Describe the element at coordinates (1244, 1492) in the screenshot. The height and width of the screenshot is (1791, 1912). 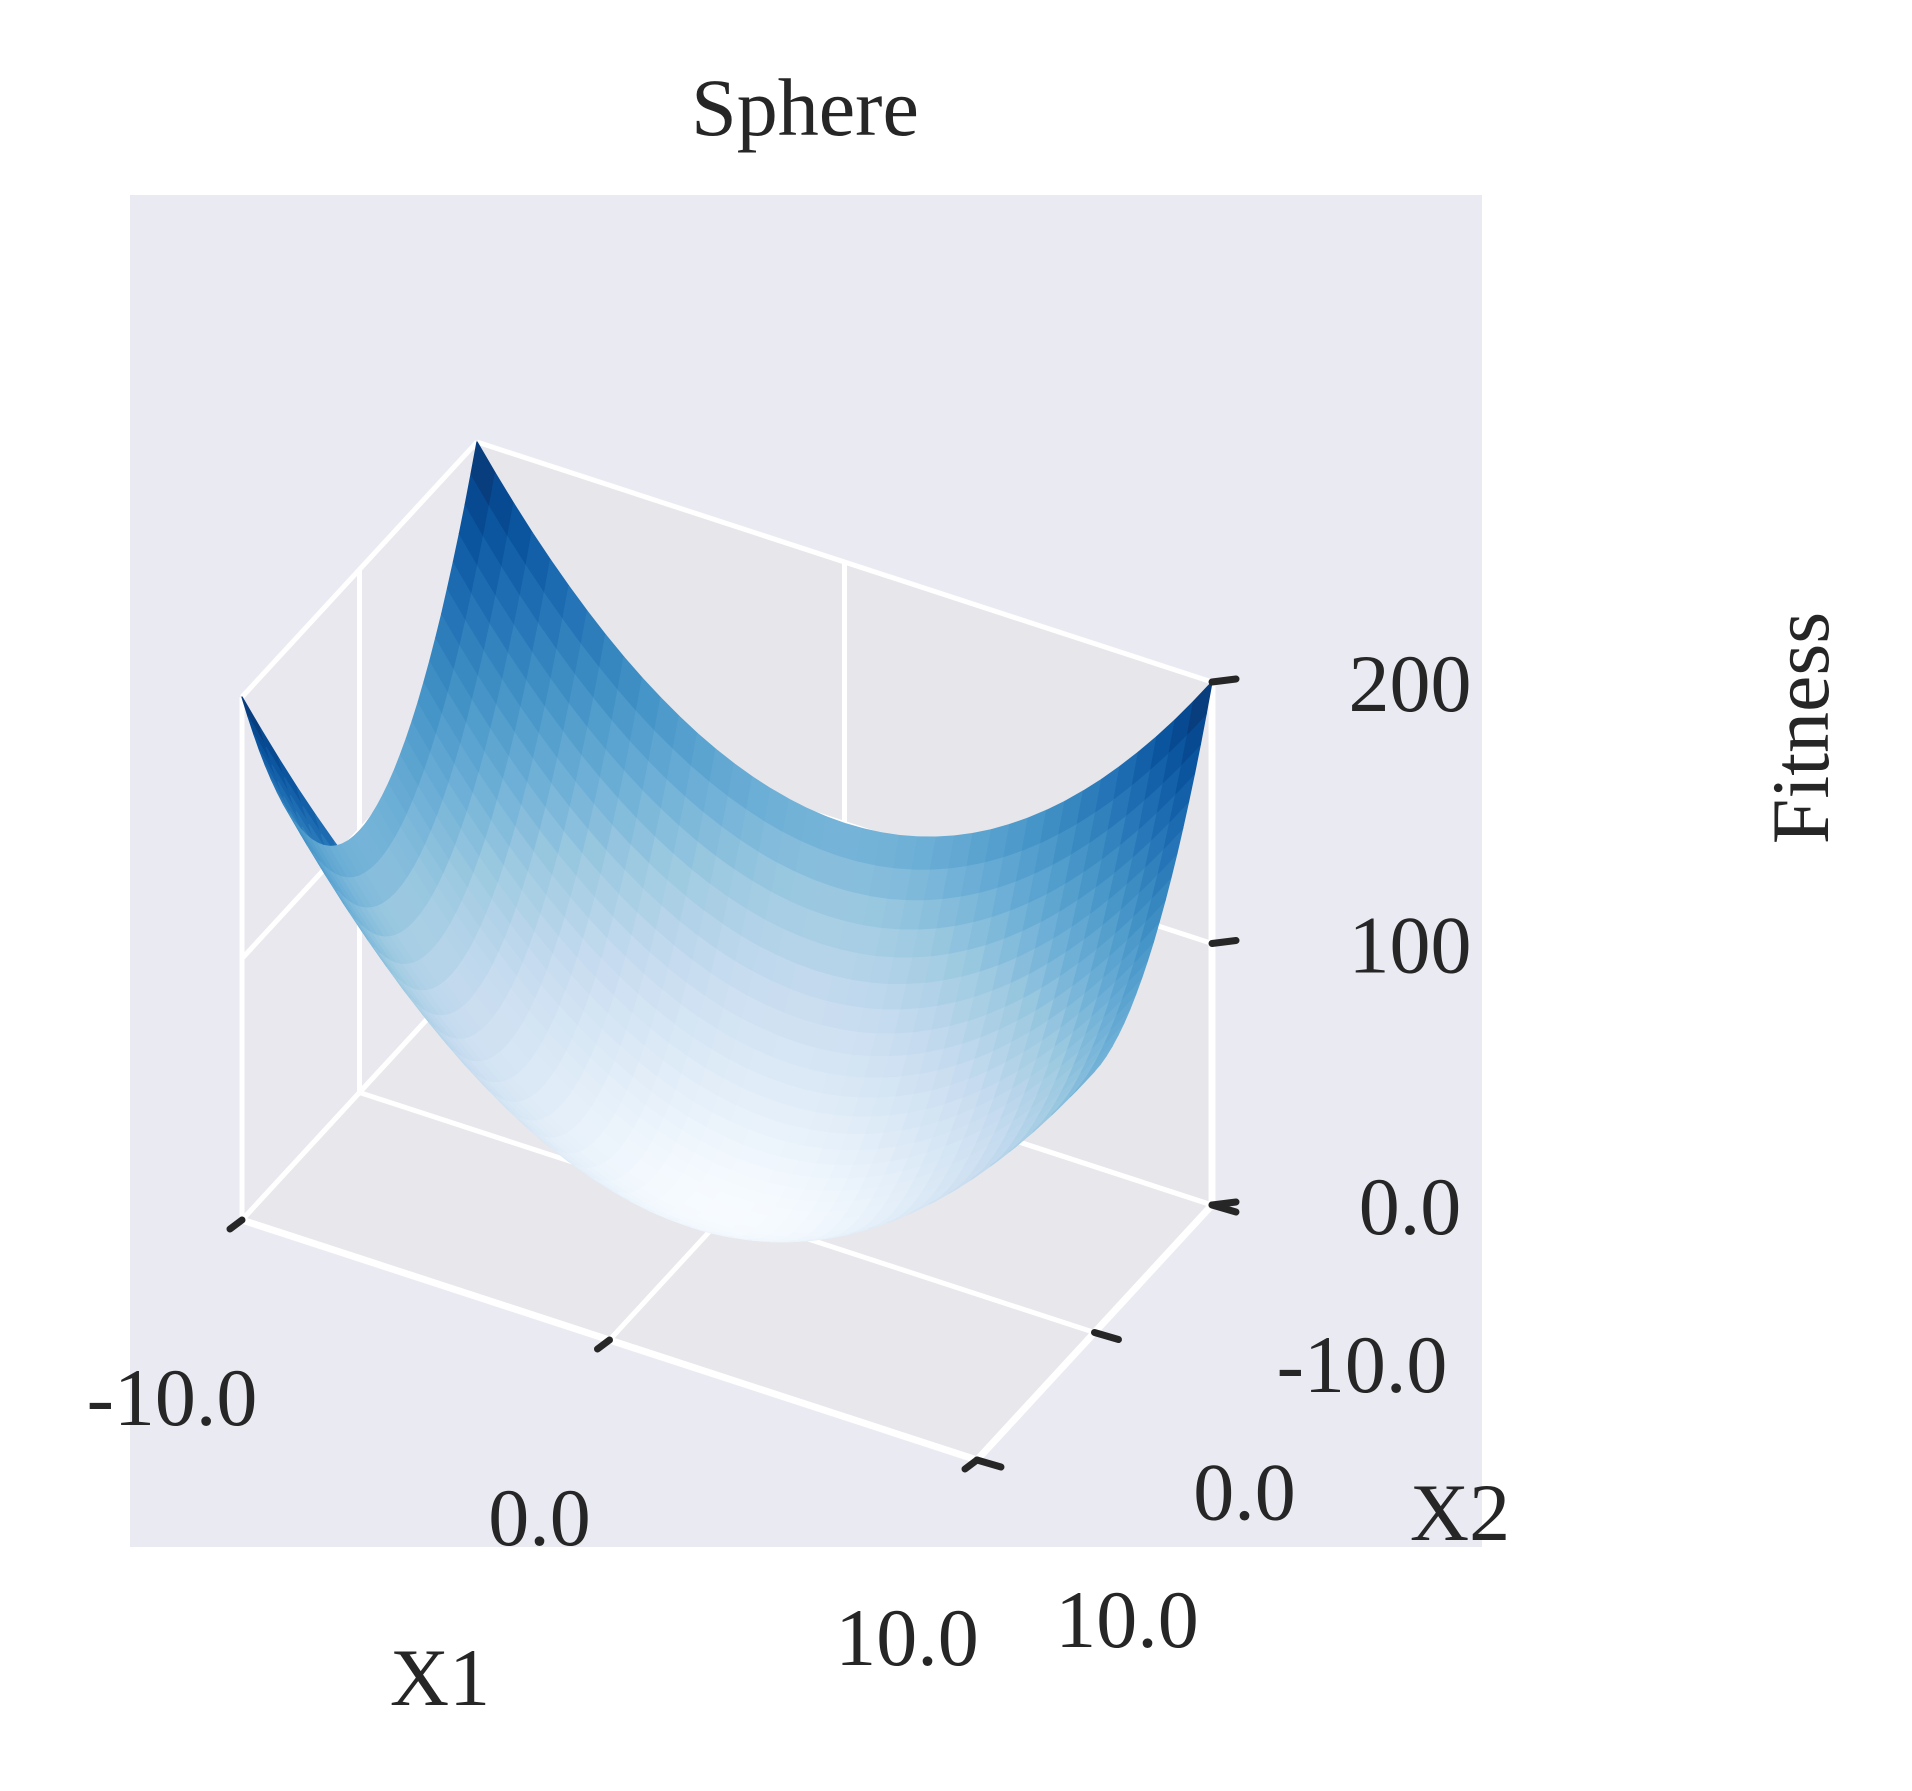
I see `x2-tick-label: 0.0` at that location.